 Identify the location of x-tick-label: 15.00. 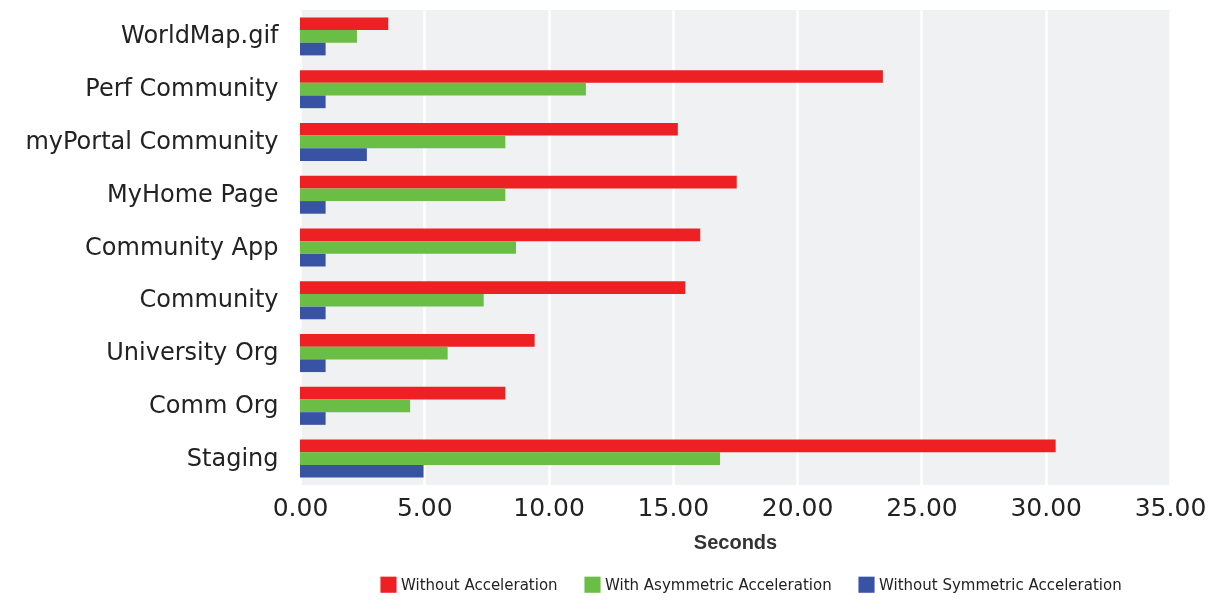
(673, 507).